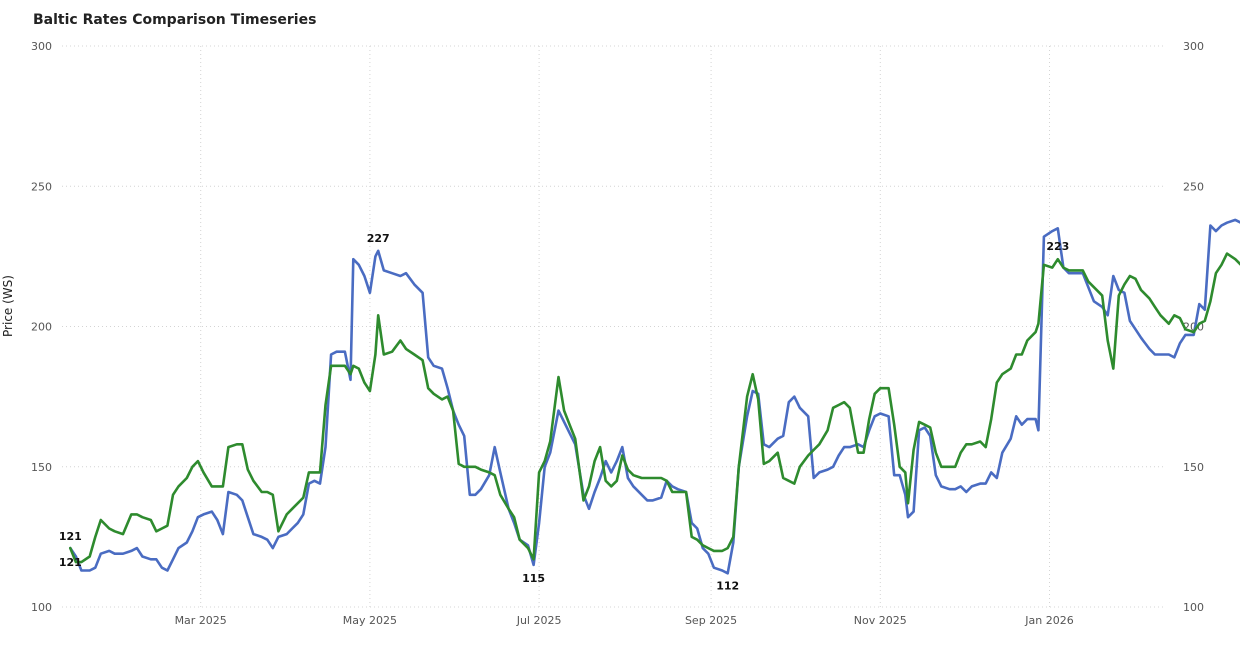  What do you see at coordinates (880, 620) in the screenshot?
I see `x-tick-label: Nov 2025` at bounding box center [880, 620].